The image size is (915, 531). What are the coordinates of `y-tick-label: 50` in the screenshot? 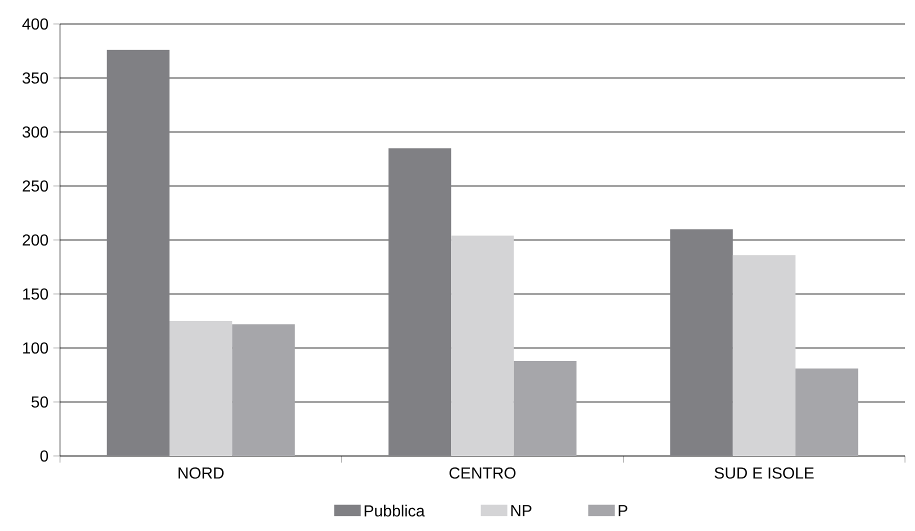 It's located at (39, 402).